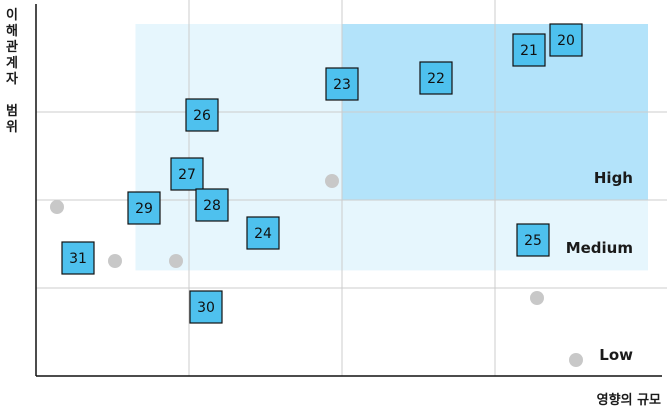 This screenshot has width=667, height=410. I want to click on point-label: 23, so click(342, 85).